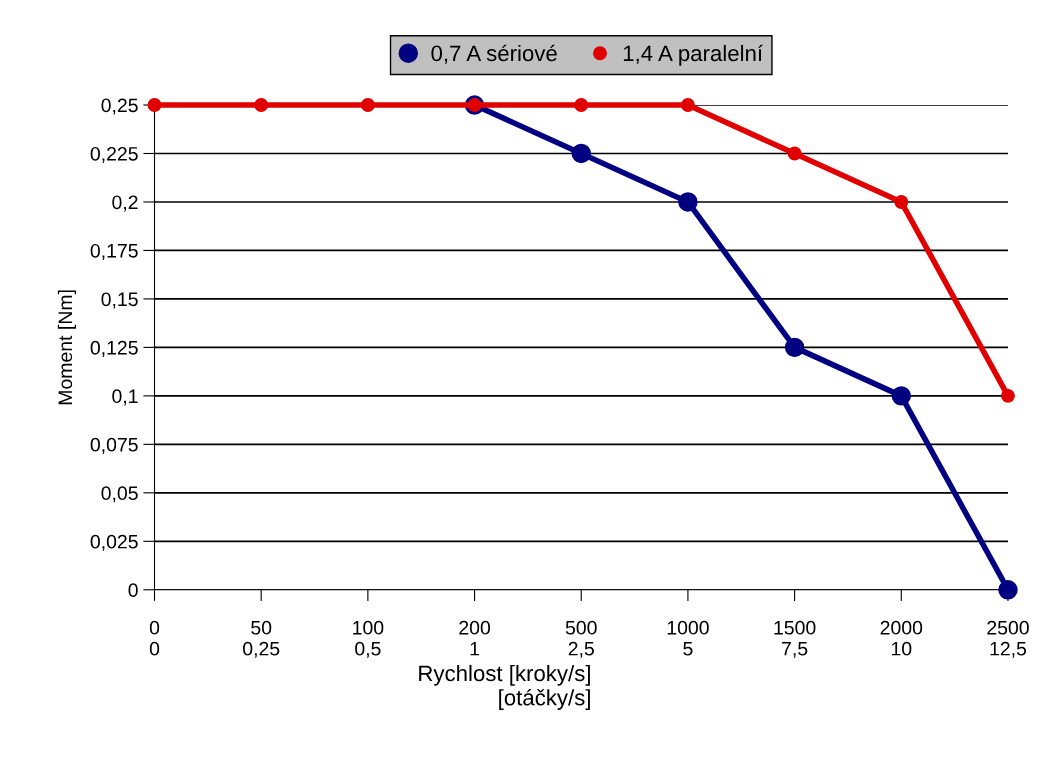 The height and width of the screenshot is (761, 1037). Describe the element at coordinates (114, 155) in the screenshot. I see `y-tick-label: 0,225` at that location.